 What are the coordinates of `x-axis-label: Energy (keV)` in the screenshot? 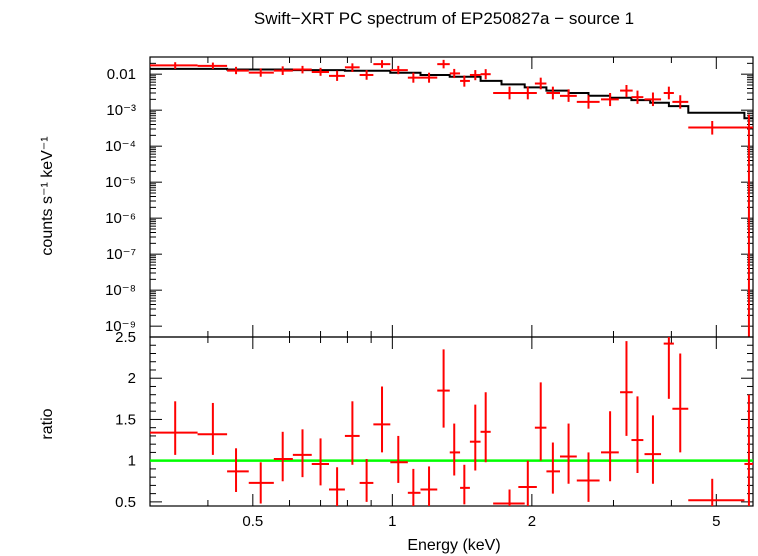 It's located at (453, 545).